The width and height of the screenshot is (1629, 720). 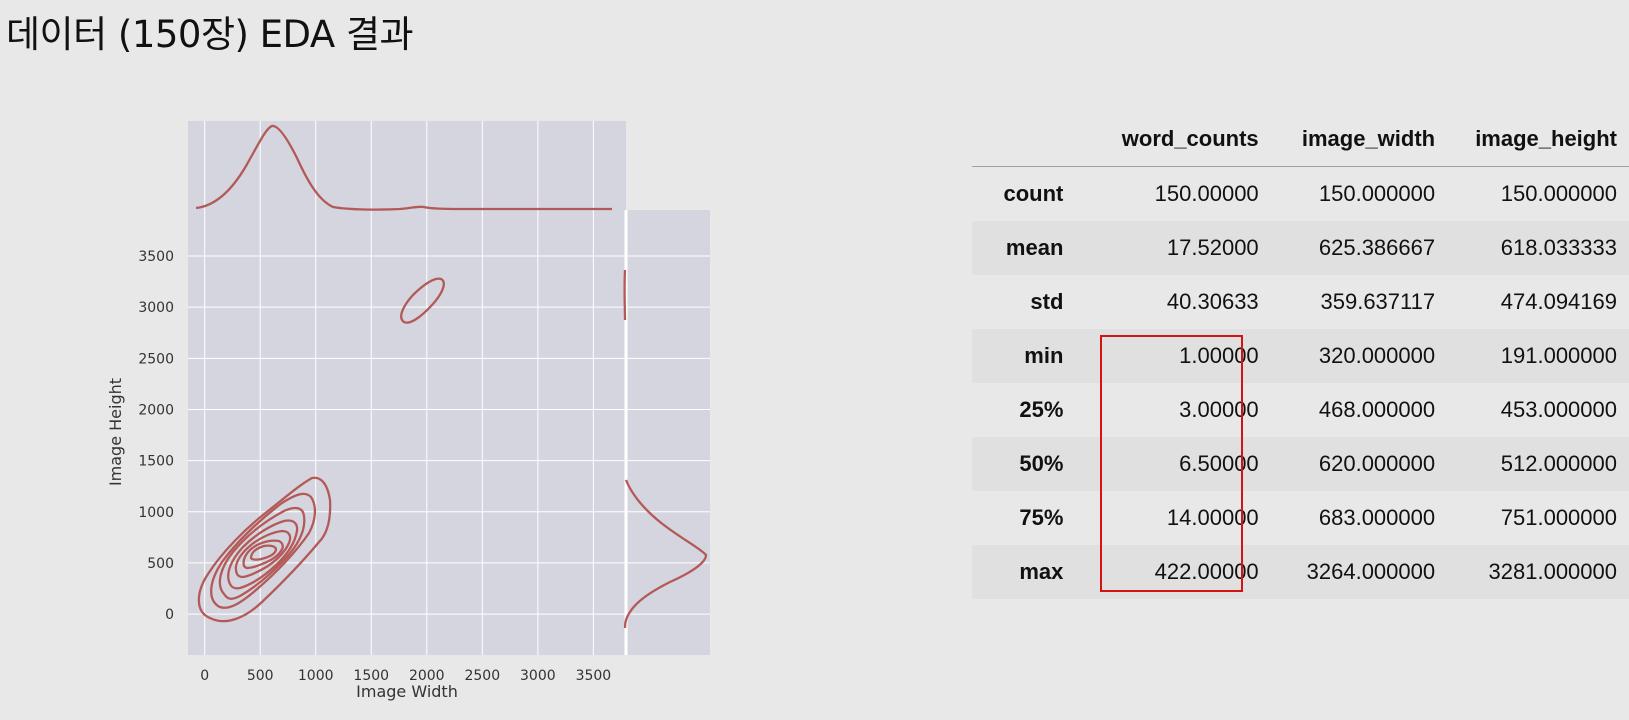 I want to click on table-row: 50% 6.50000 620.000000 512.000000, so click(x=1300, y=464).